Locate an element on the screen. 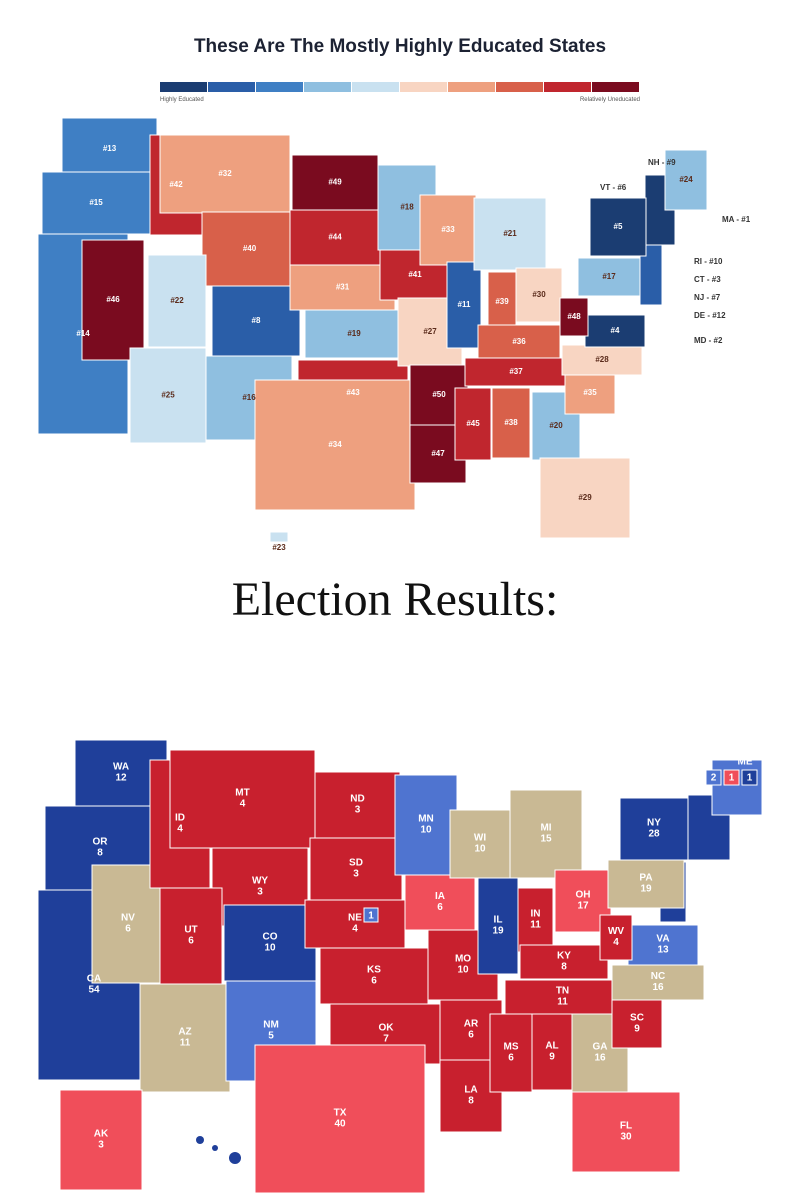  state-abbr: WI is located at coordinates (480, 838).